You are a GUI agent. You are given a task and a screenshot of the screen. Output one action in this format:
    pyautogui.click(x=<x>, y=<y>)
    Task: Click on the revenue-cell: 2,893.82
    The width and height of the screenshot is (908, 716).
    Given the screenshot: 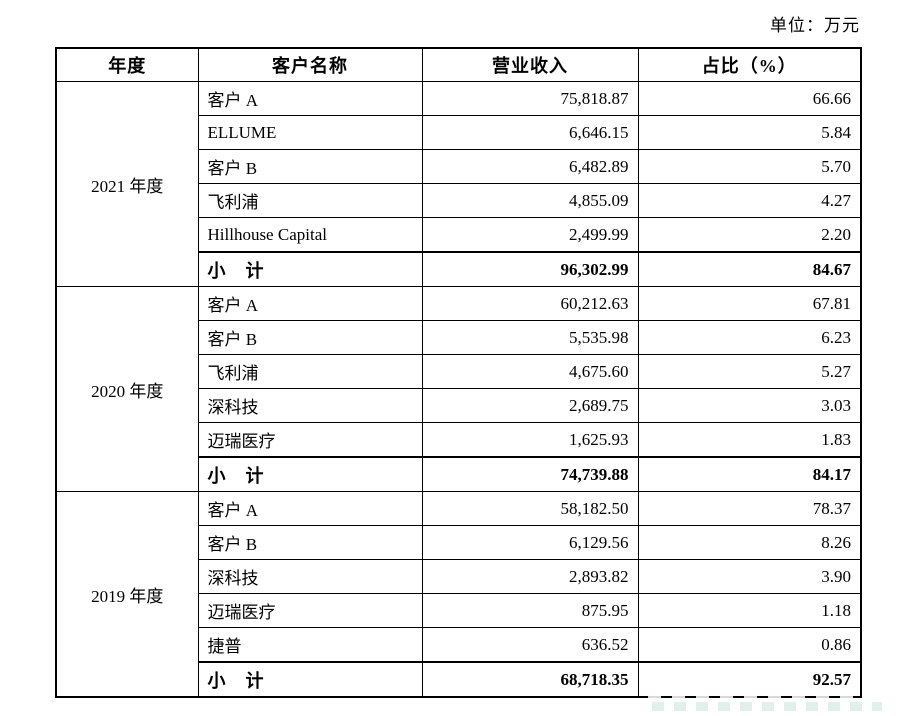 What is the action you would take?
    pyautogui.click(x=530, y=576)
    